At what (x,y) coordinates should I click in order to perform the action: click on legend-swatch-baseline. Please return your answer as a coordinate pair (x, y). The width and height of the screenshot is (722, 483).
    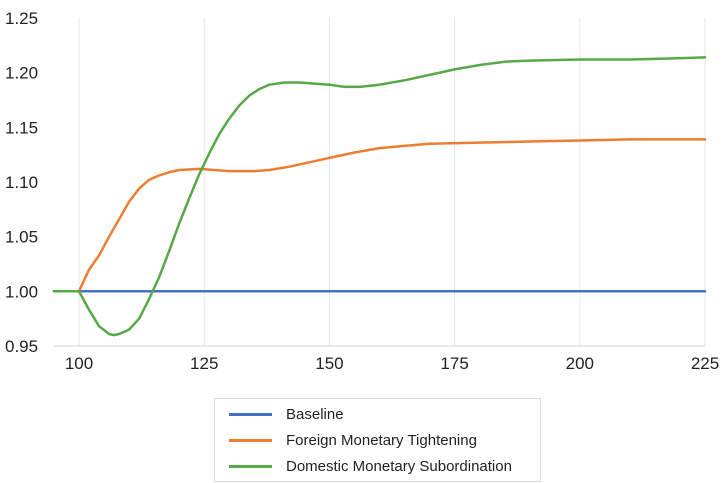
    Looking at the image, I should click on (250, 414).